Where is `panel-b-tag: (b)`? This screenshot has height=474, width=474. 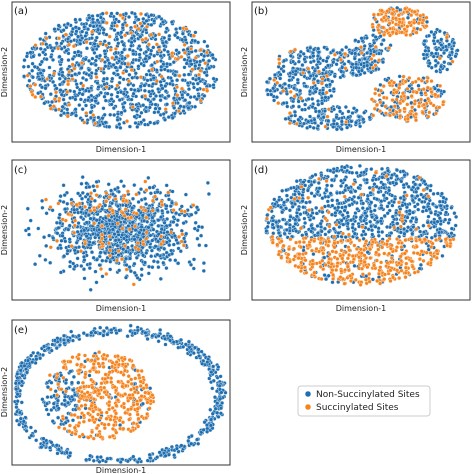
panel-b-tag: (b) is located at coordinates (261, 11).